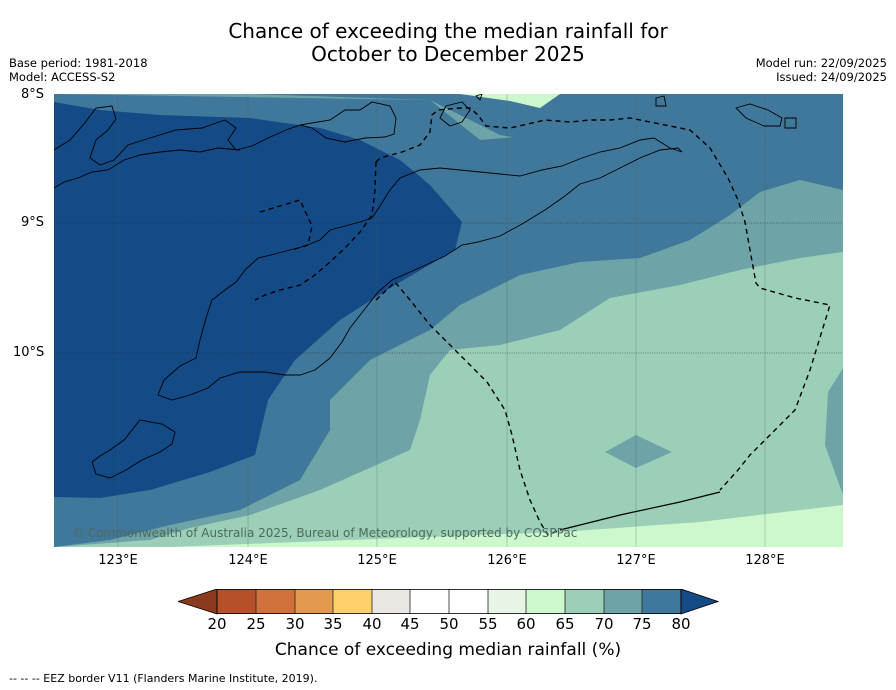 This screenshot has height=690, width=896. I want to click on band-70-75-east, so click(834, 431).